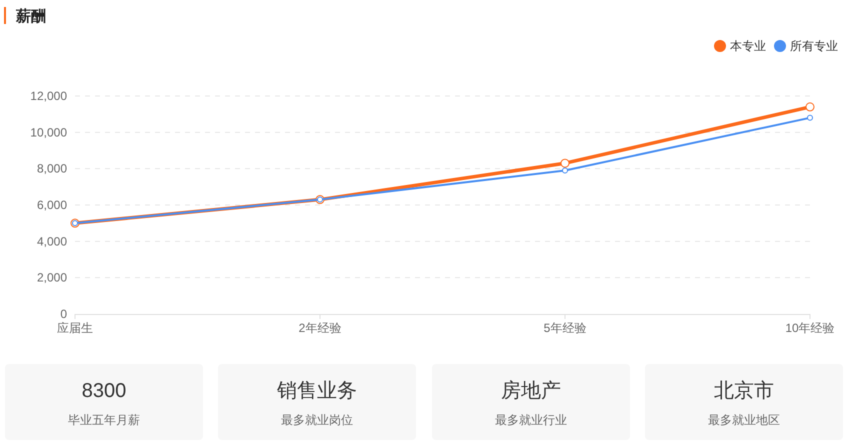  What do you see at coordinates (49, 96) in the screenshot?
I see `y-tick-label: 12,000` at bounding box center [49, 96].